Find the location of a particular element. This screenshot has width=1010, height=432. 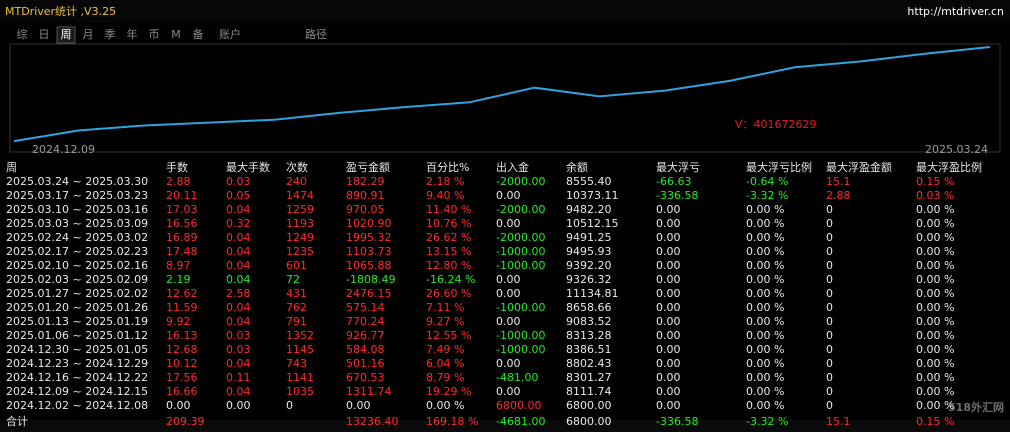

table-cell: 1259 is located at coordinates (300, 209).